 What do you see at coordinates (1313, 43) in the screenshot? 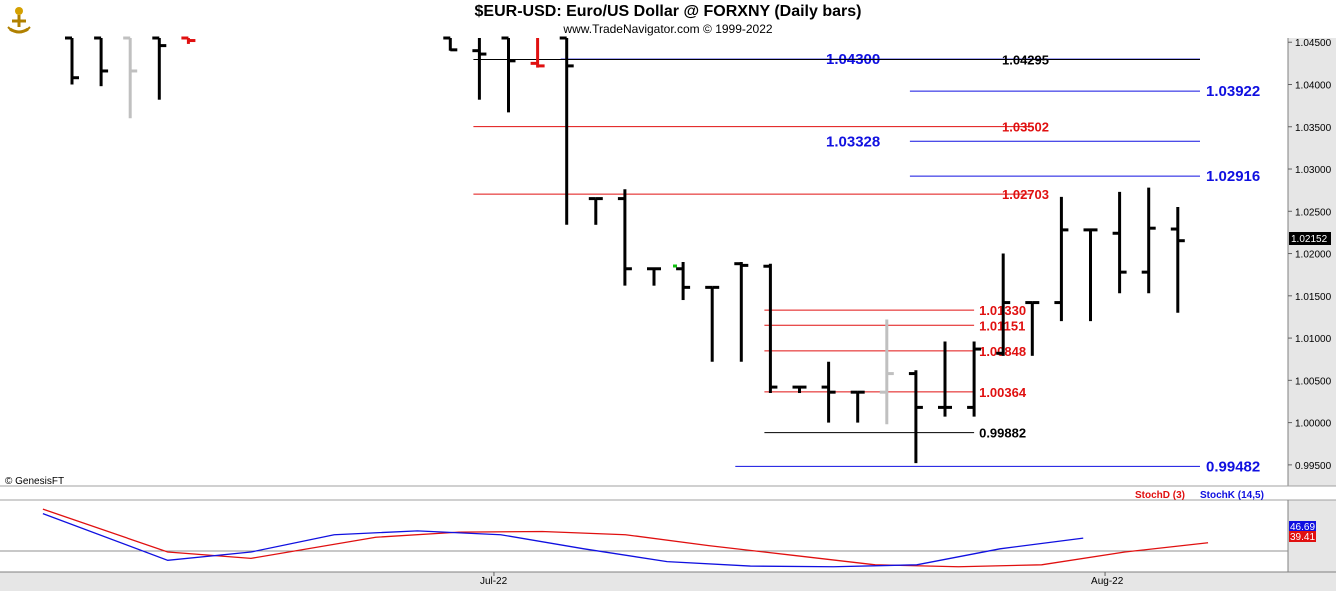
I see `y-tick-label: 1.04500` at bounding box center [1313, 43].